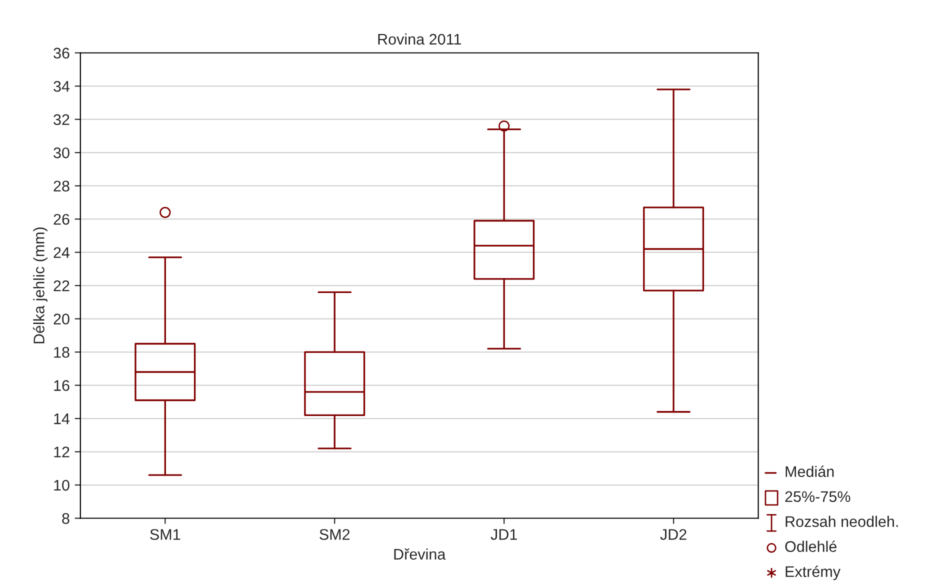 Image resolution: width=935 pixels, height=581 pixels. I want to click on y-tick-label: 26, so click(62, 219).